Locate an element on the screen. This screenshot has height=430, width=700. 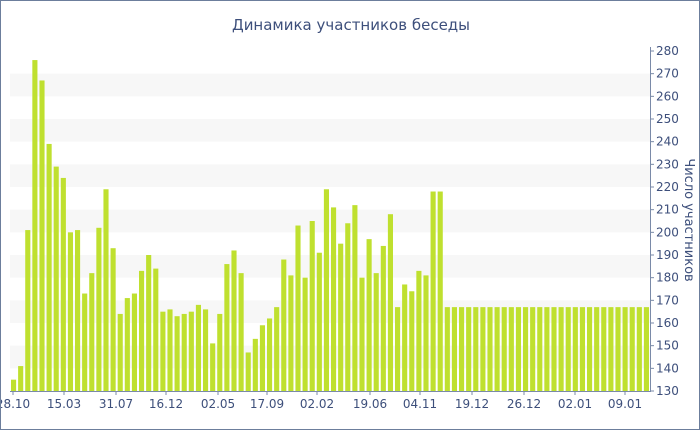
y-tick-label: 210 is located at coordinates (667, 210).